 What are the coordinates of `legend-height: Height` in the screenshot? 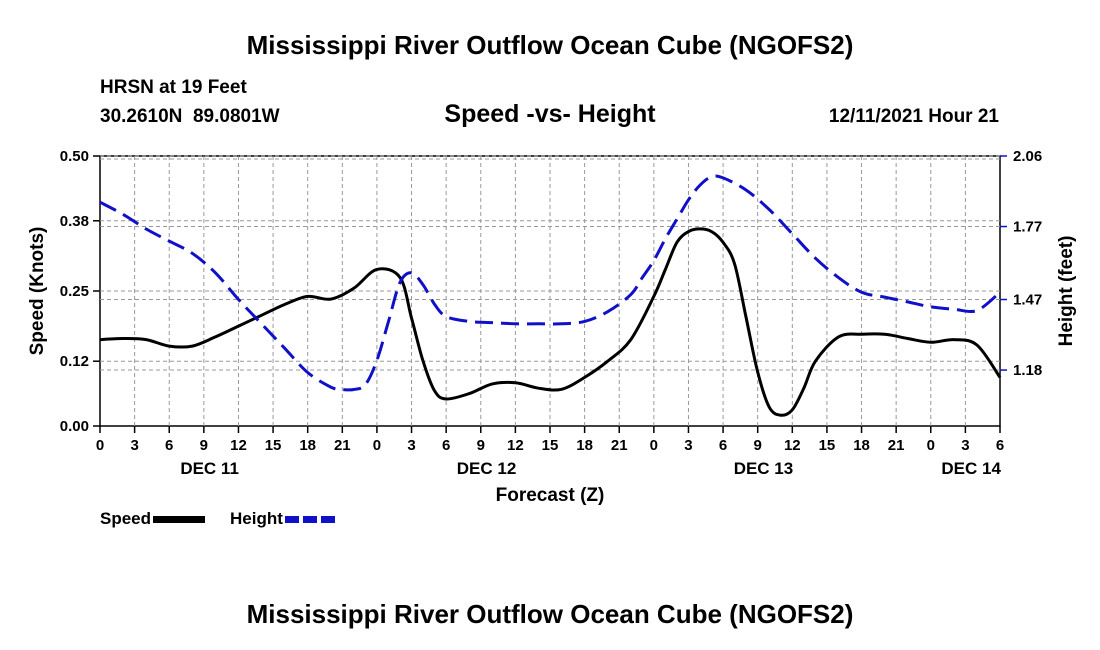 It's located at (283, 519).